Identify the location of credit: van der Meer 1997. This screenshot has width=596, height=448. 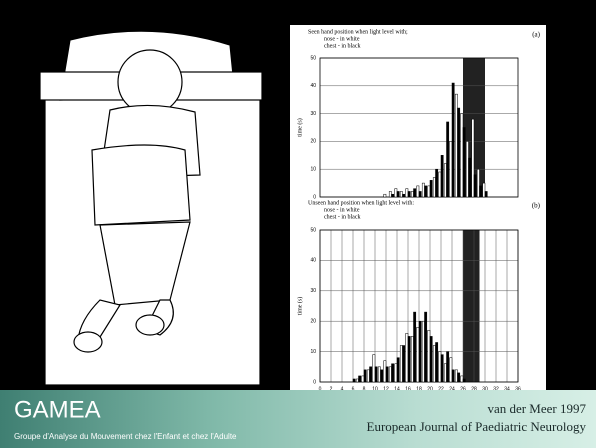
(536, 408).